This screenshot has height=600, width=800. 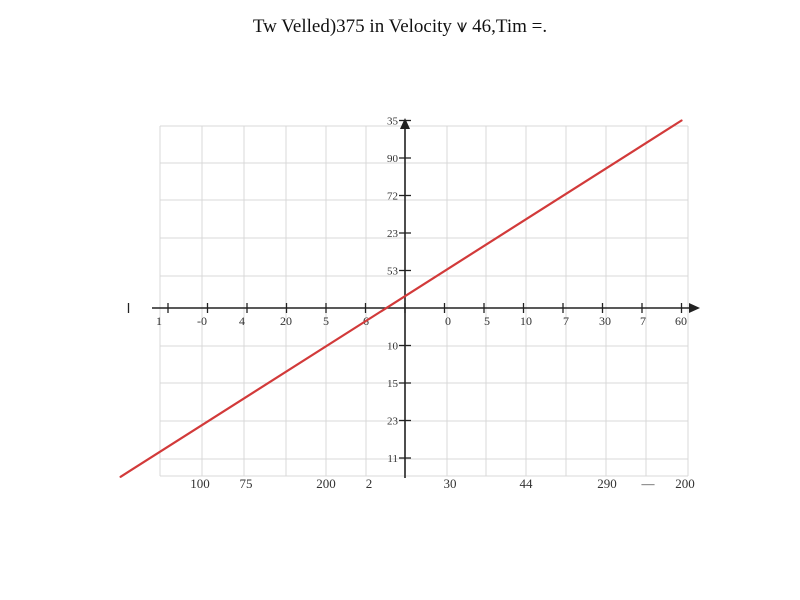 I want to click on bottom-label: 290, so click(x=607, y=483).